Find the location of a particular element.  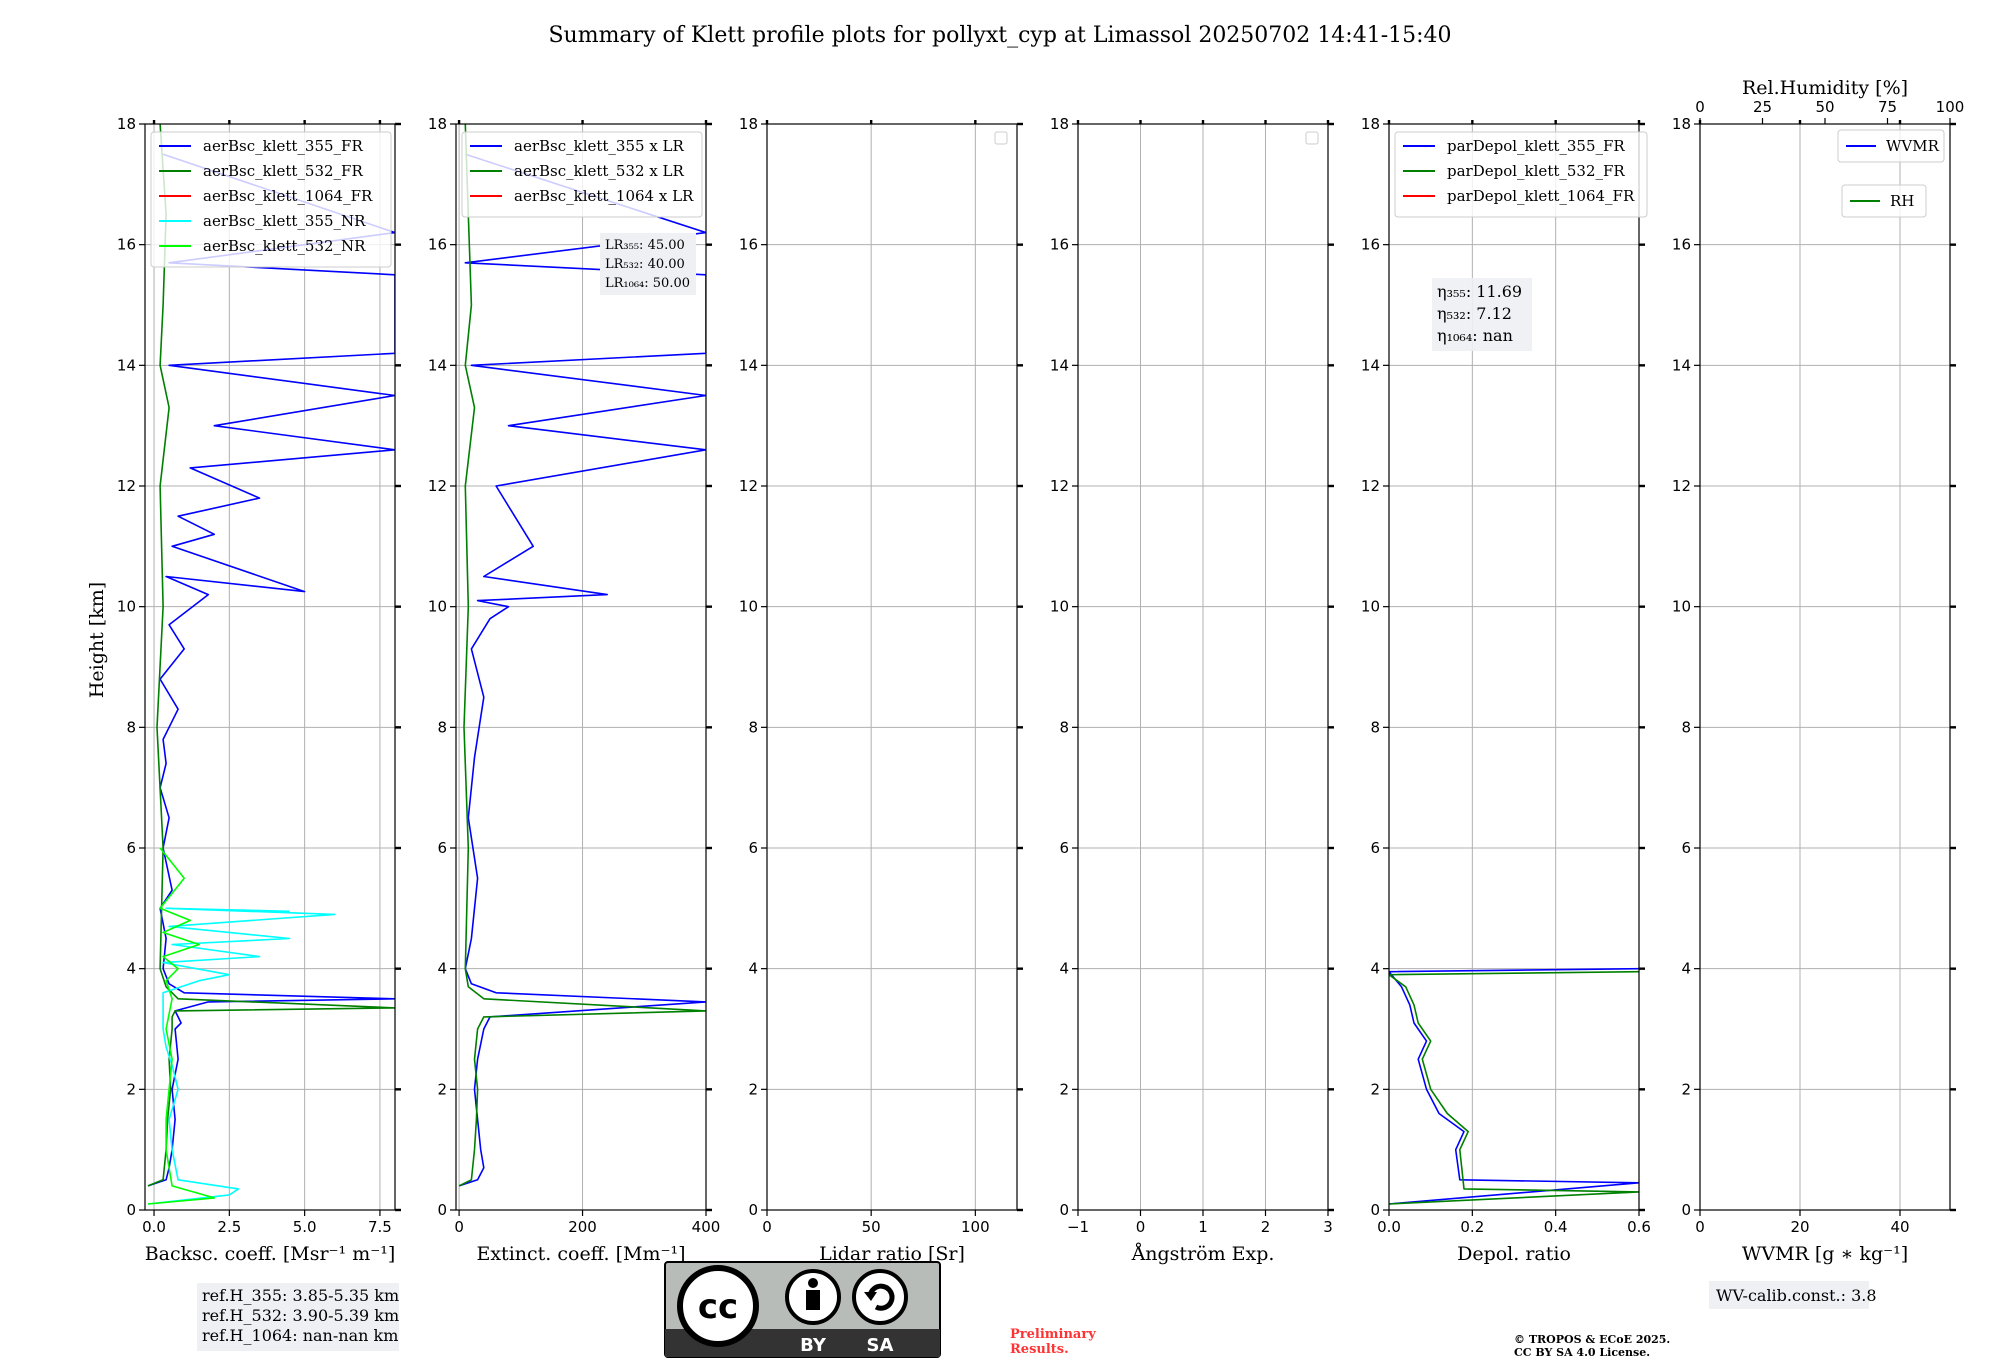

legend-label: aerBsc_klett_532_FR is located at coordinates (283, 171).